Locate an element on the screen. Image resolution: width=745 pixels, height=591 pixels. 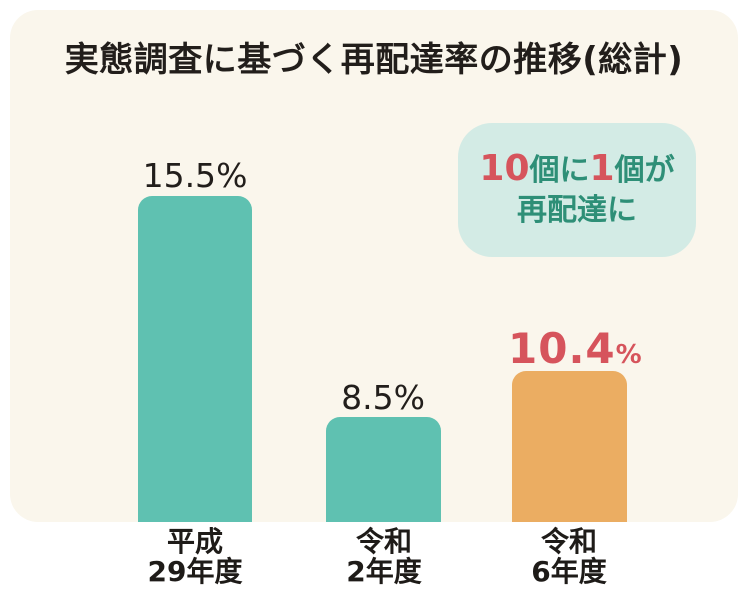
axis-label-reiwa6-era: 令和 is located at coordinates (568, 541).